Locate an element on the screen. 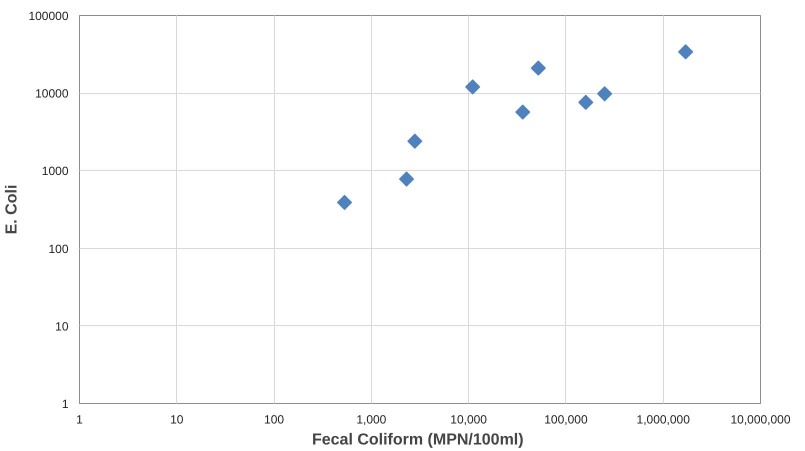 This screenshot has width=805, height=451. x-axis-title: Fecal Coliform (MPN/100ml) is located at coordinates (418, 440).